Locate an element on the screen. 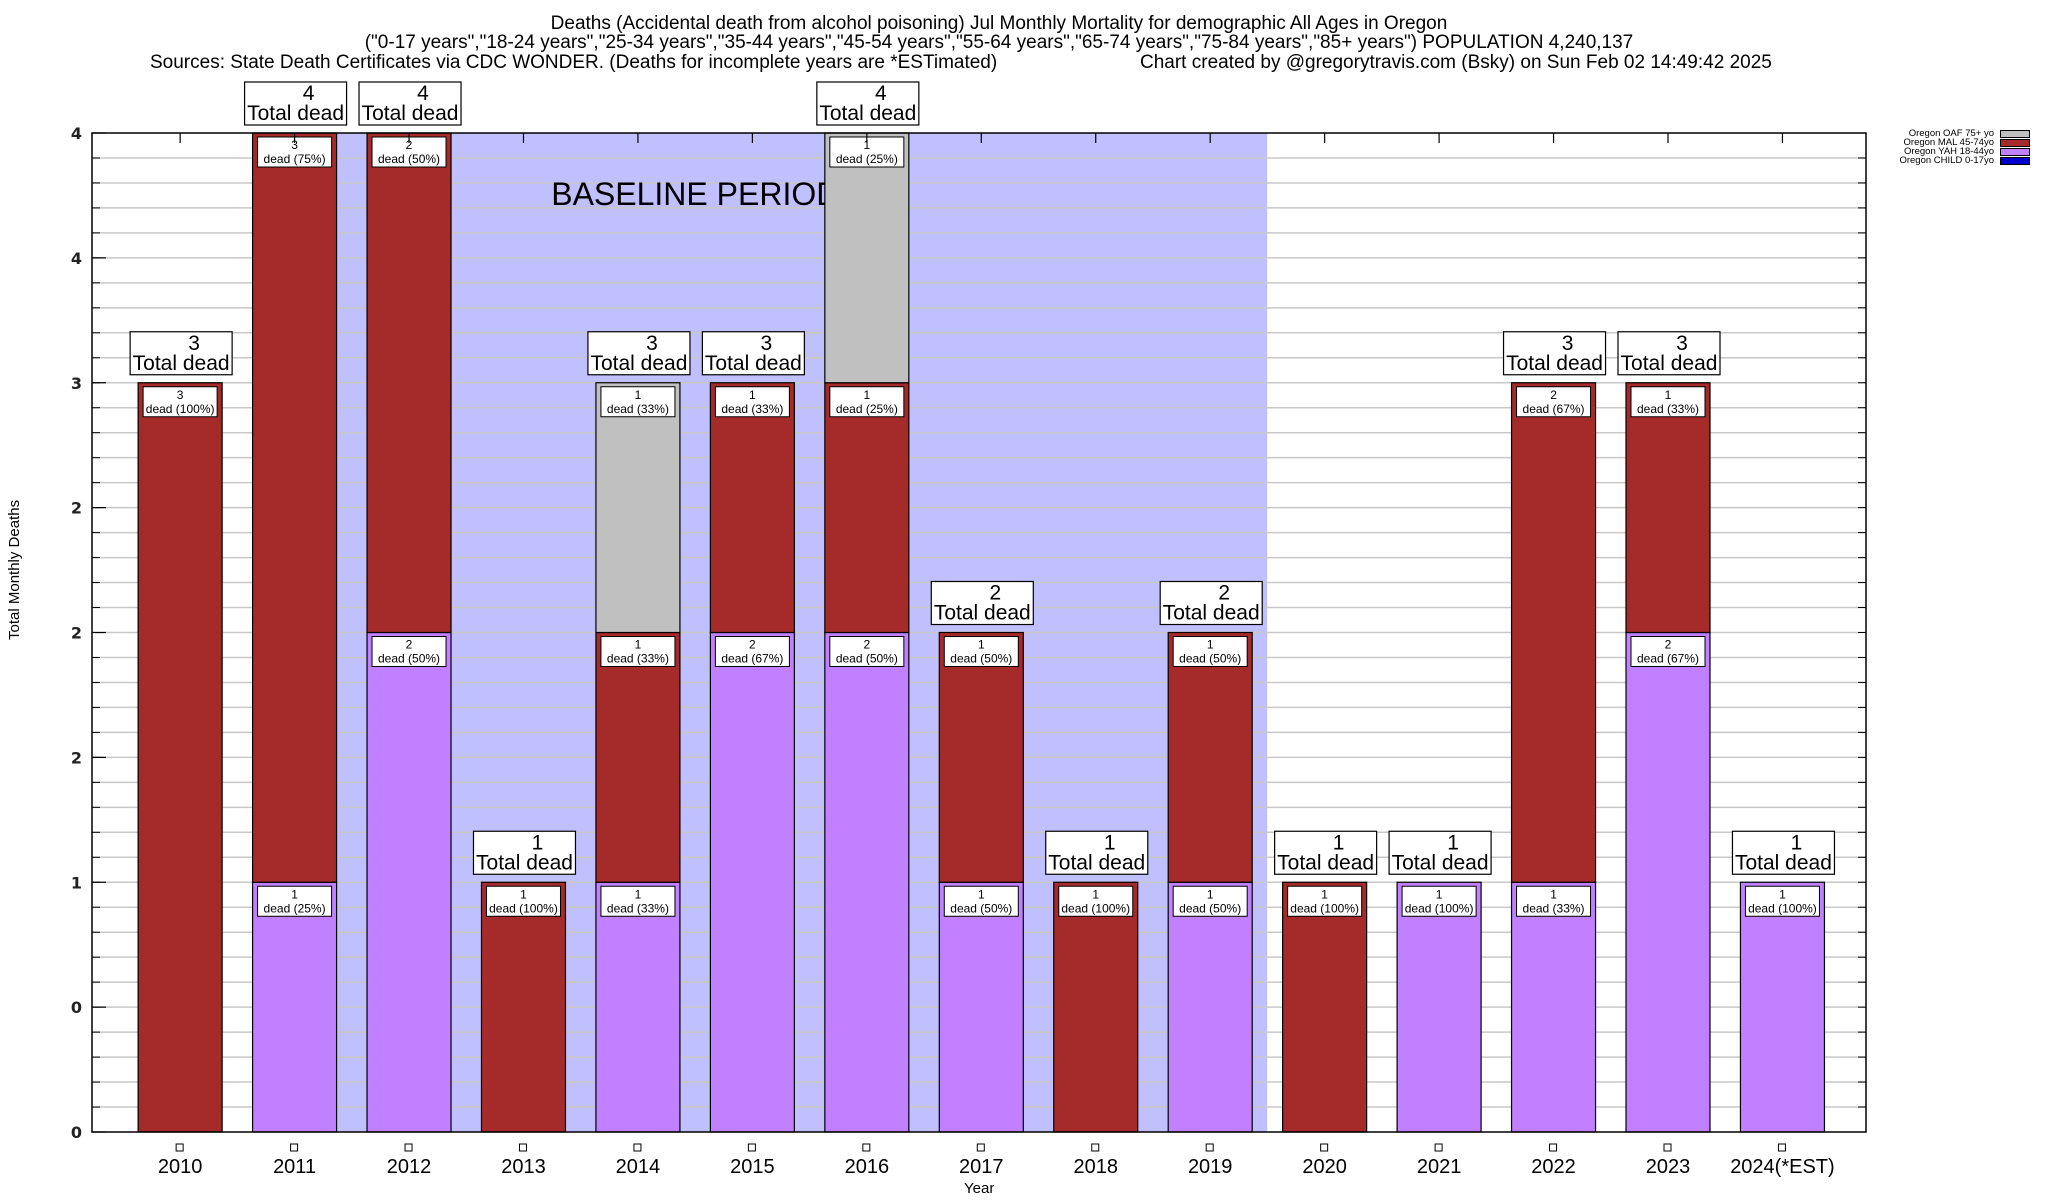  baseline-period-label: BASELINE PERIOD is located at coordinates (695, 194).